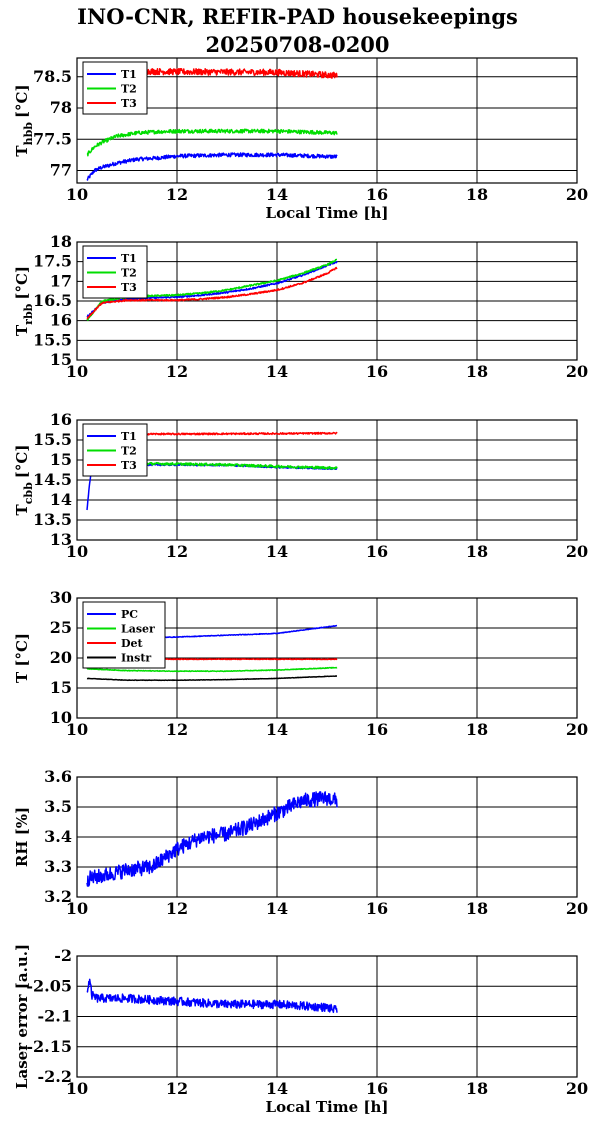 The image size is (595, 1134). What do you see at coordinates (212, 669) in the screenshot?
I see `series-line-laser` at bounding box center [212, 669].